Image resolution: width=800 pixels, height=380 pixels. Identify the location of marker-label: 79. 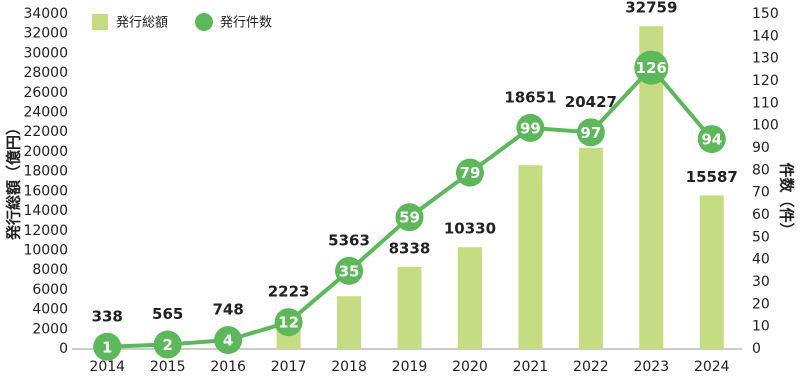
(470, 173).